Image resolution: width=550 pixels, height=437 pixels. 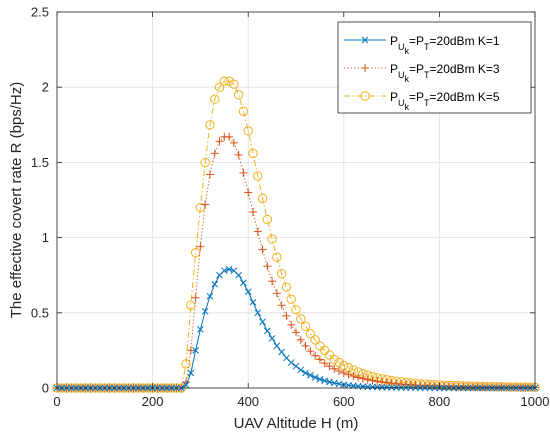 I want to click on legend-entry-3: PUk=PT=20dBm K=5, so click(x=445, y=101).